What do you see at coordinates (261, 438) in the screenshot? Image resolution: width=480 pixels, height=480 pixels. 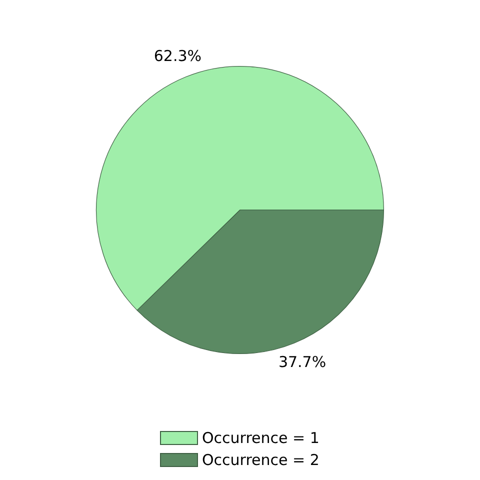 I see `legend-label: Occurrence = 1` at bounding box center [261, 438].